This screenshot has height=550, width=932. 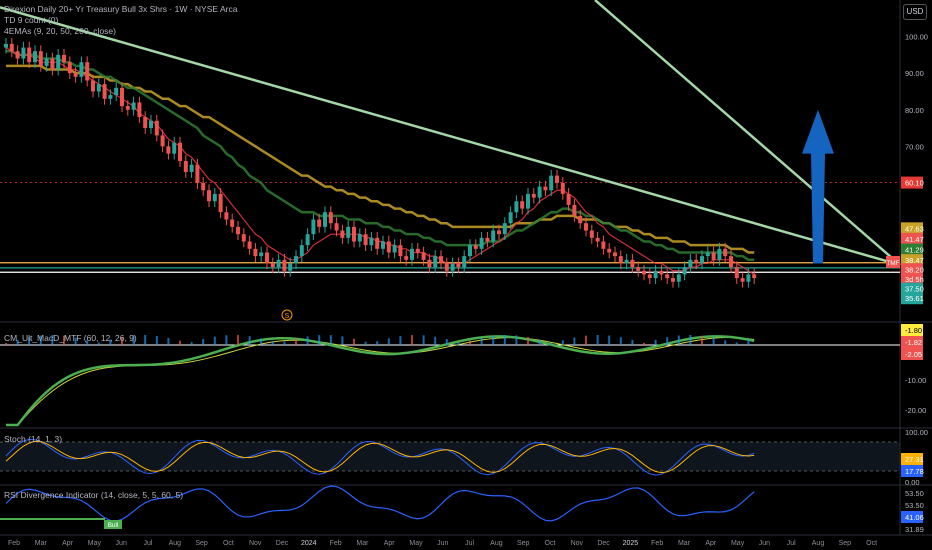 I want to click on price-label: 37.50, so click(x=912, y=288).